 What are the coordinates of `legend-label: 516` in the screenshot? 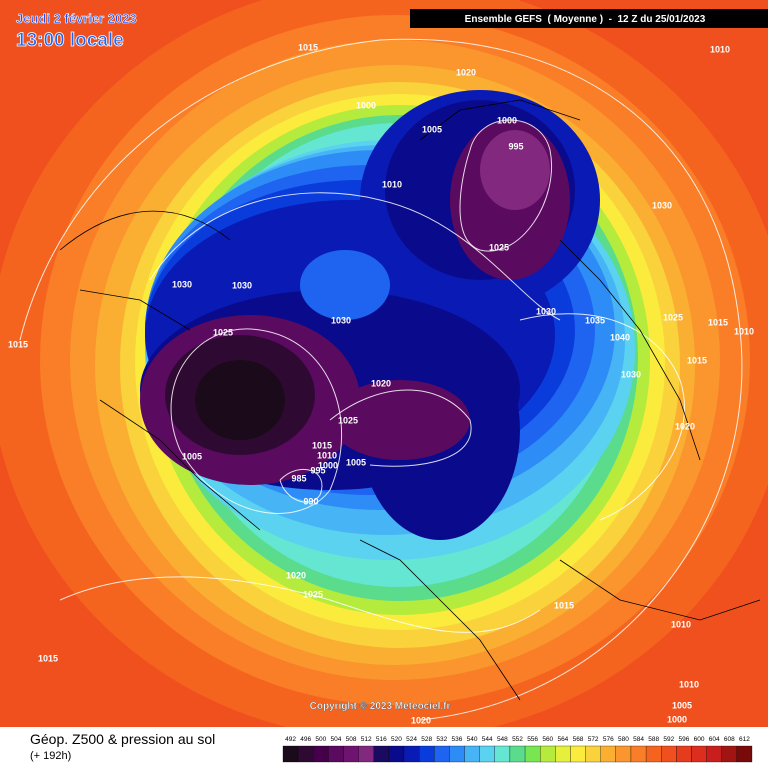 It's located at (381, 739).